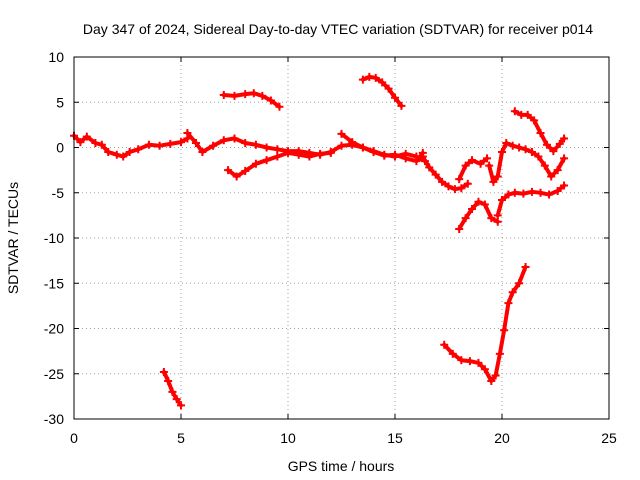  Describe the element at coordinates (13, 238) in the screenshot. I see `y-axis-label: SDTVAR / TECUs` at that location.